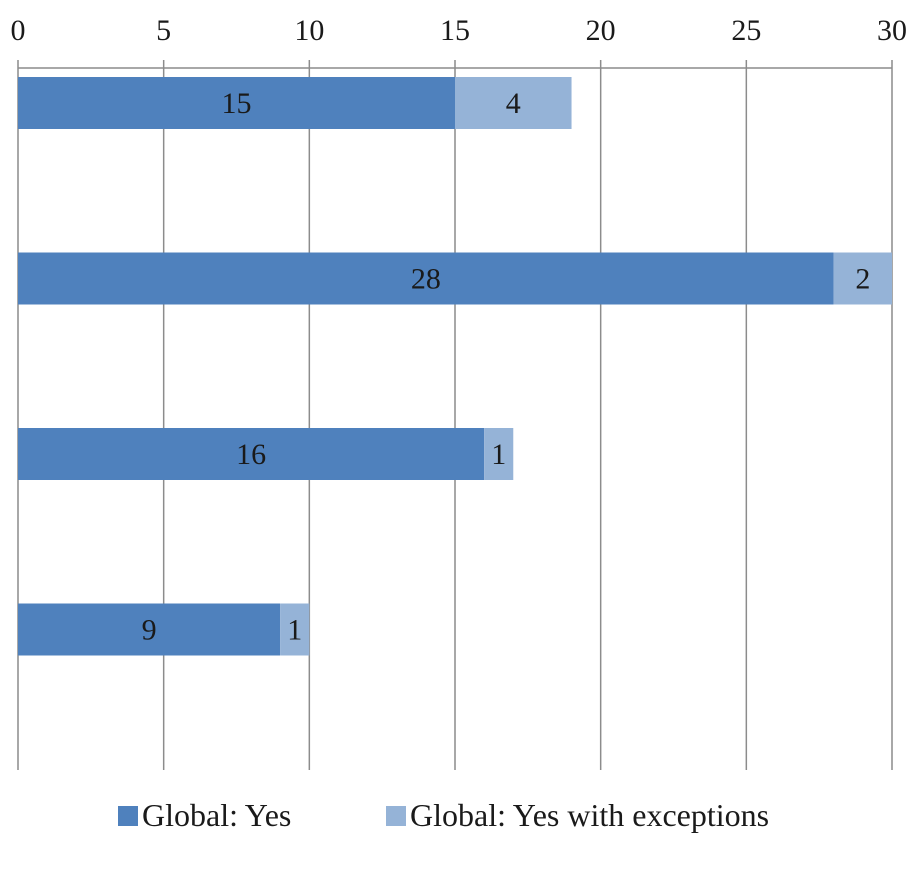  I want to click on data-label-series1-cat3: 1, so click(294, 630).